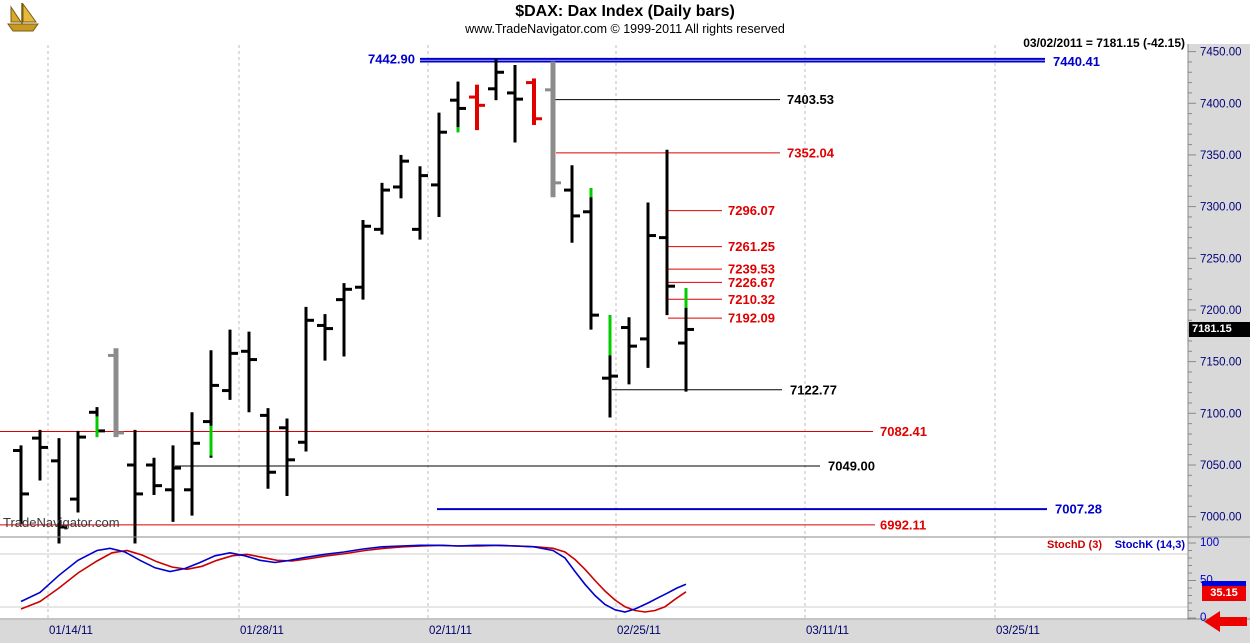 The height and width of the screenshot is (643, 1250). Describe the element at coordinates (1221, 156) in the screenshot. I see `price-axis-label: 7350.00` at that location.